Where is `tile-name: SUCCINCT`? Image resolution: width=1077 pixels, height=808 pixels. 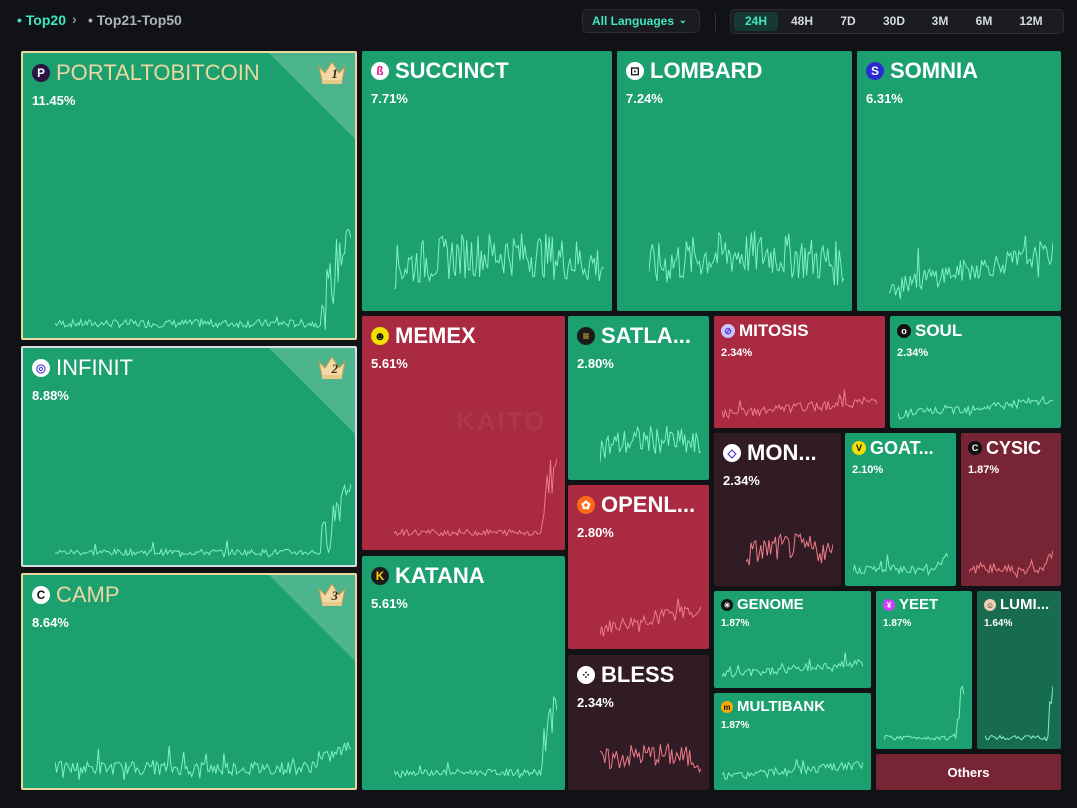 tile-name: SUCCINCT is located at coordinates (452, 70).